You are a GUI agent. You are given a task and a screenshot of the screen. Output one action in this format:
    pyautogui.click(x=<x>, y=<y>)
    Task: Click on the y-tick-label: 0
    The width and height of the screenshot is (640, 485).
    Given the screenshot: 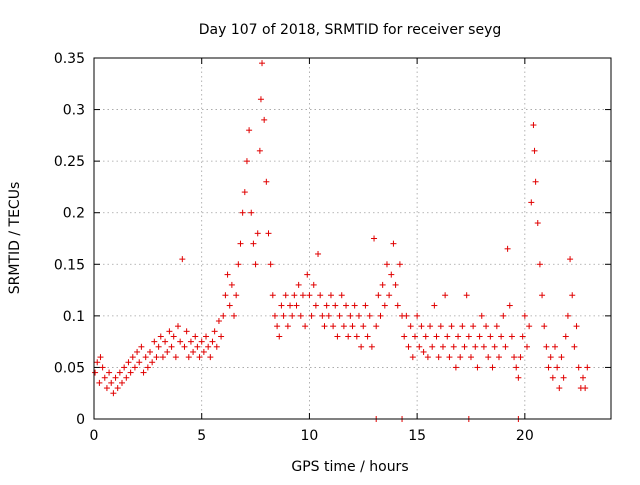 What is the action you would take?
    pyautogui.click(x=80, y=420)
    